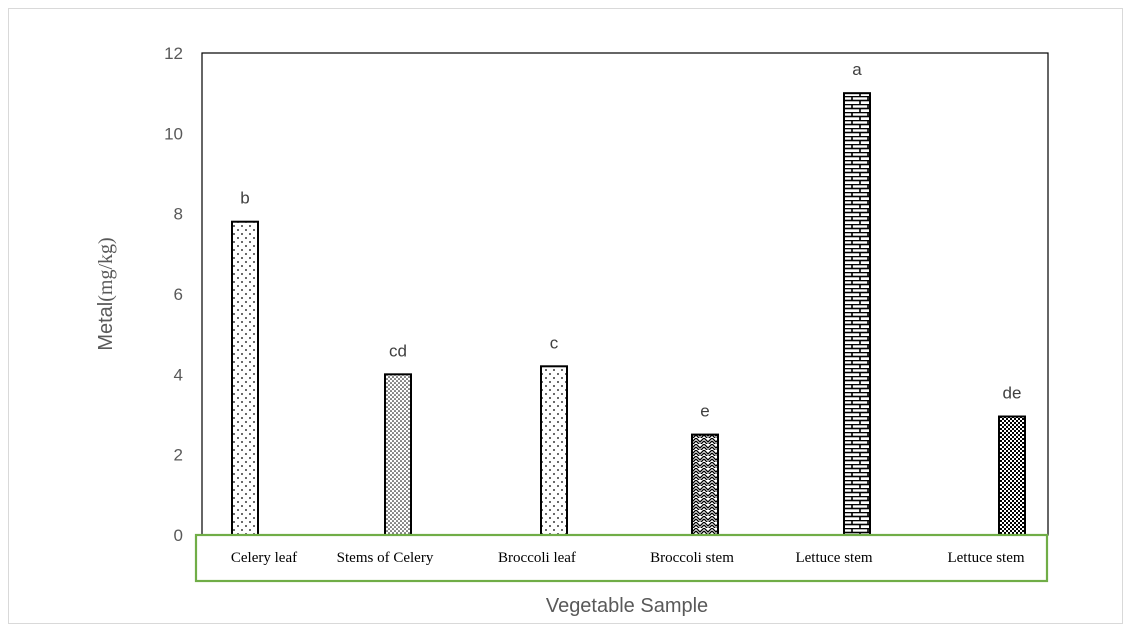 This screenshot has height=632, width=1133. What do you see at coordinates (178, 374) in the screenshot?
I see `y-tick-label: 4` at bounding box center [178, 374].